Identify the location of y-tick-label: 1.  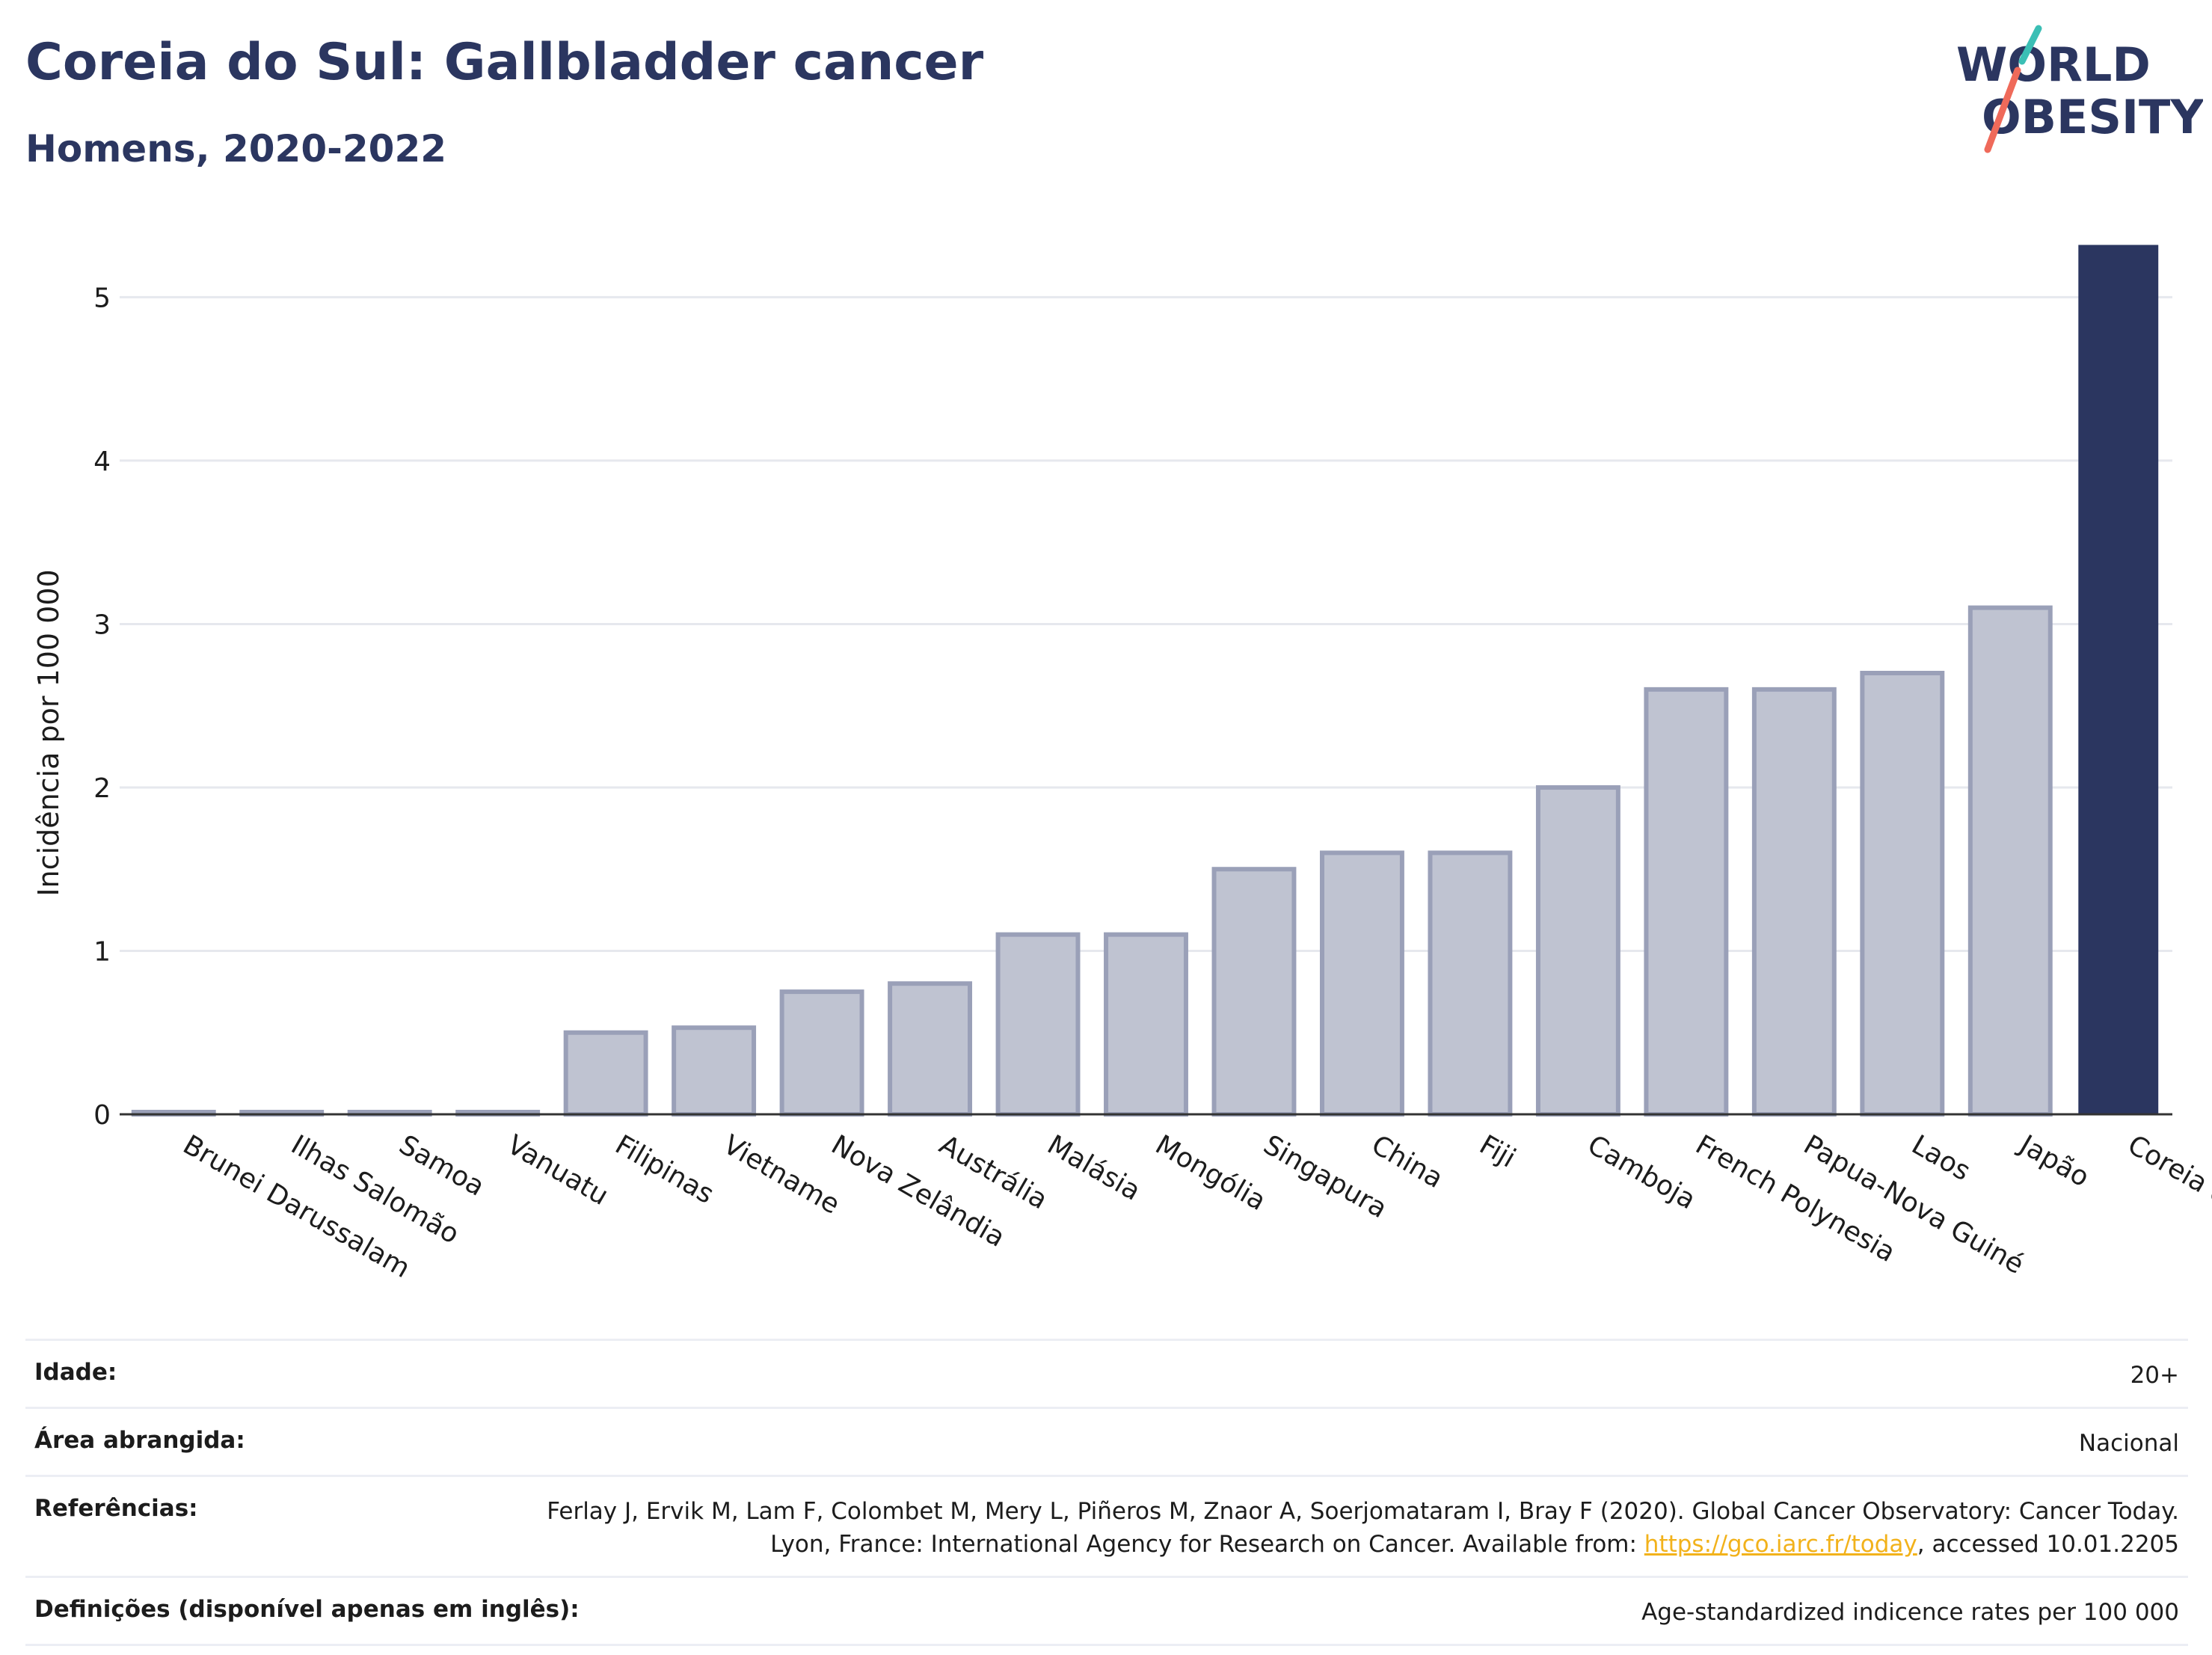
(102, 951).